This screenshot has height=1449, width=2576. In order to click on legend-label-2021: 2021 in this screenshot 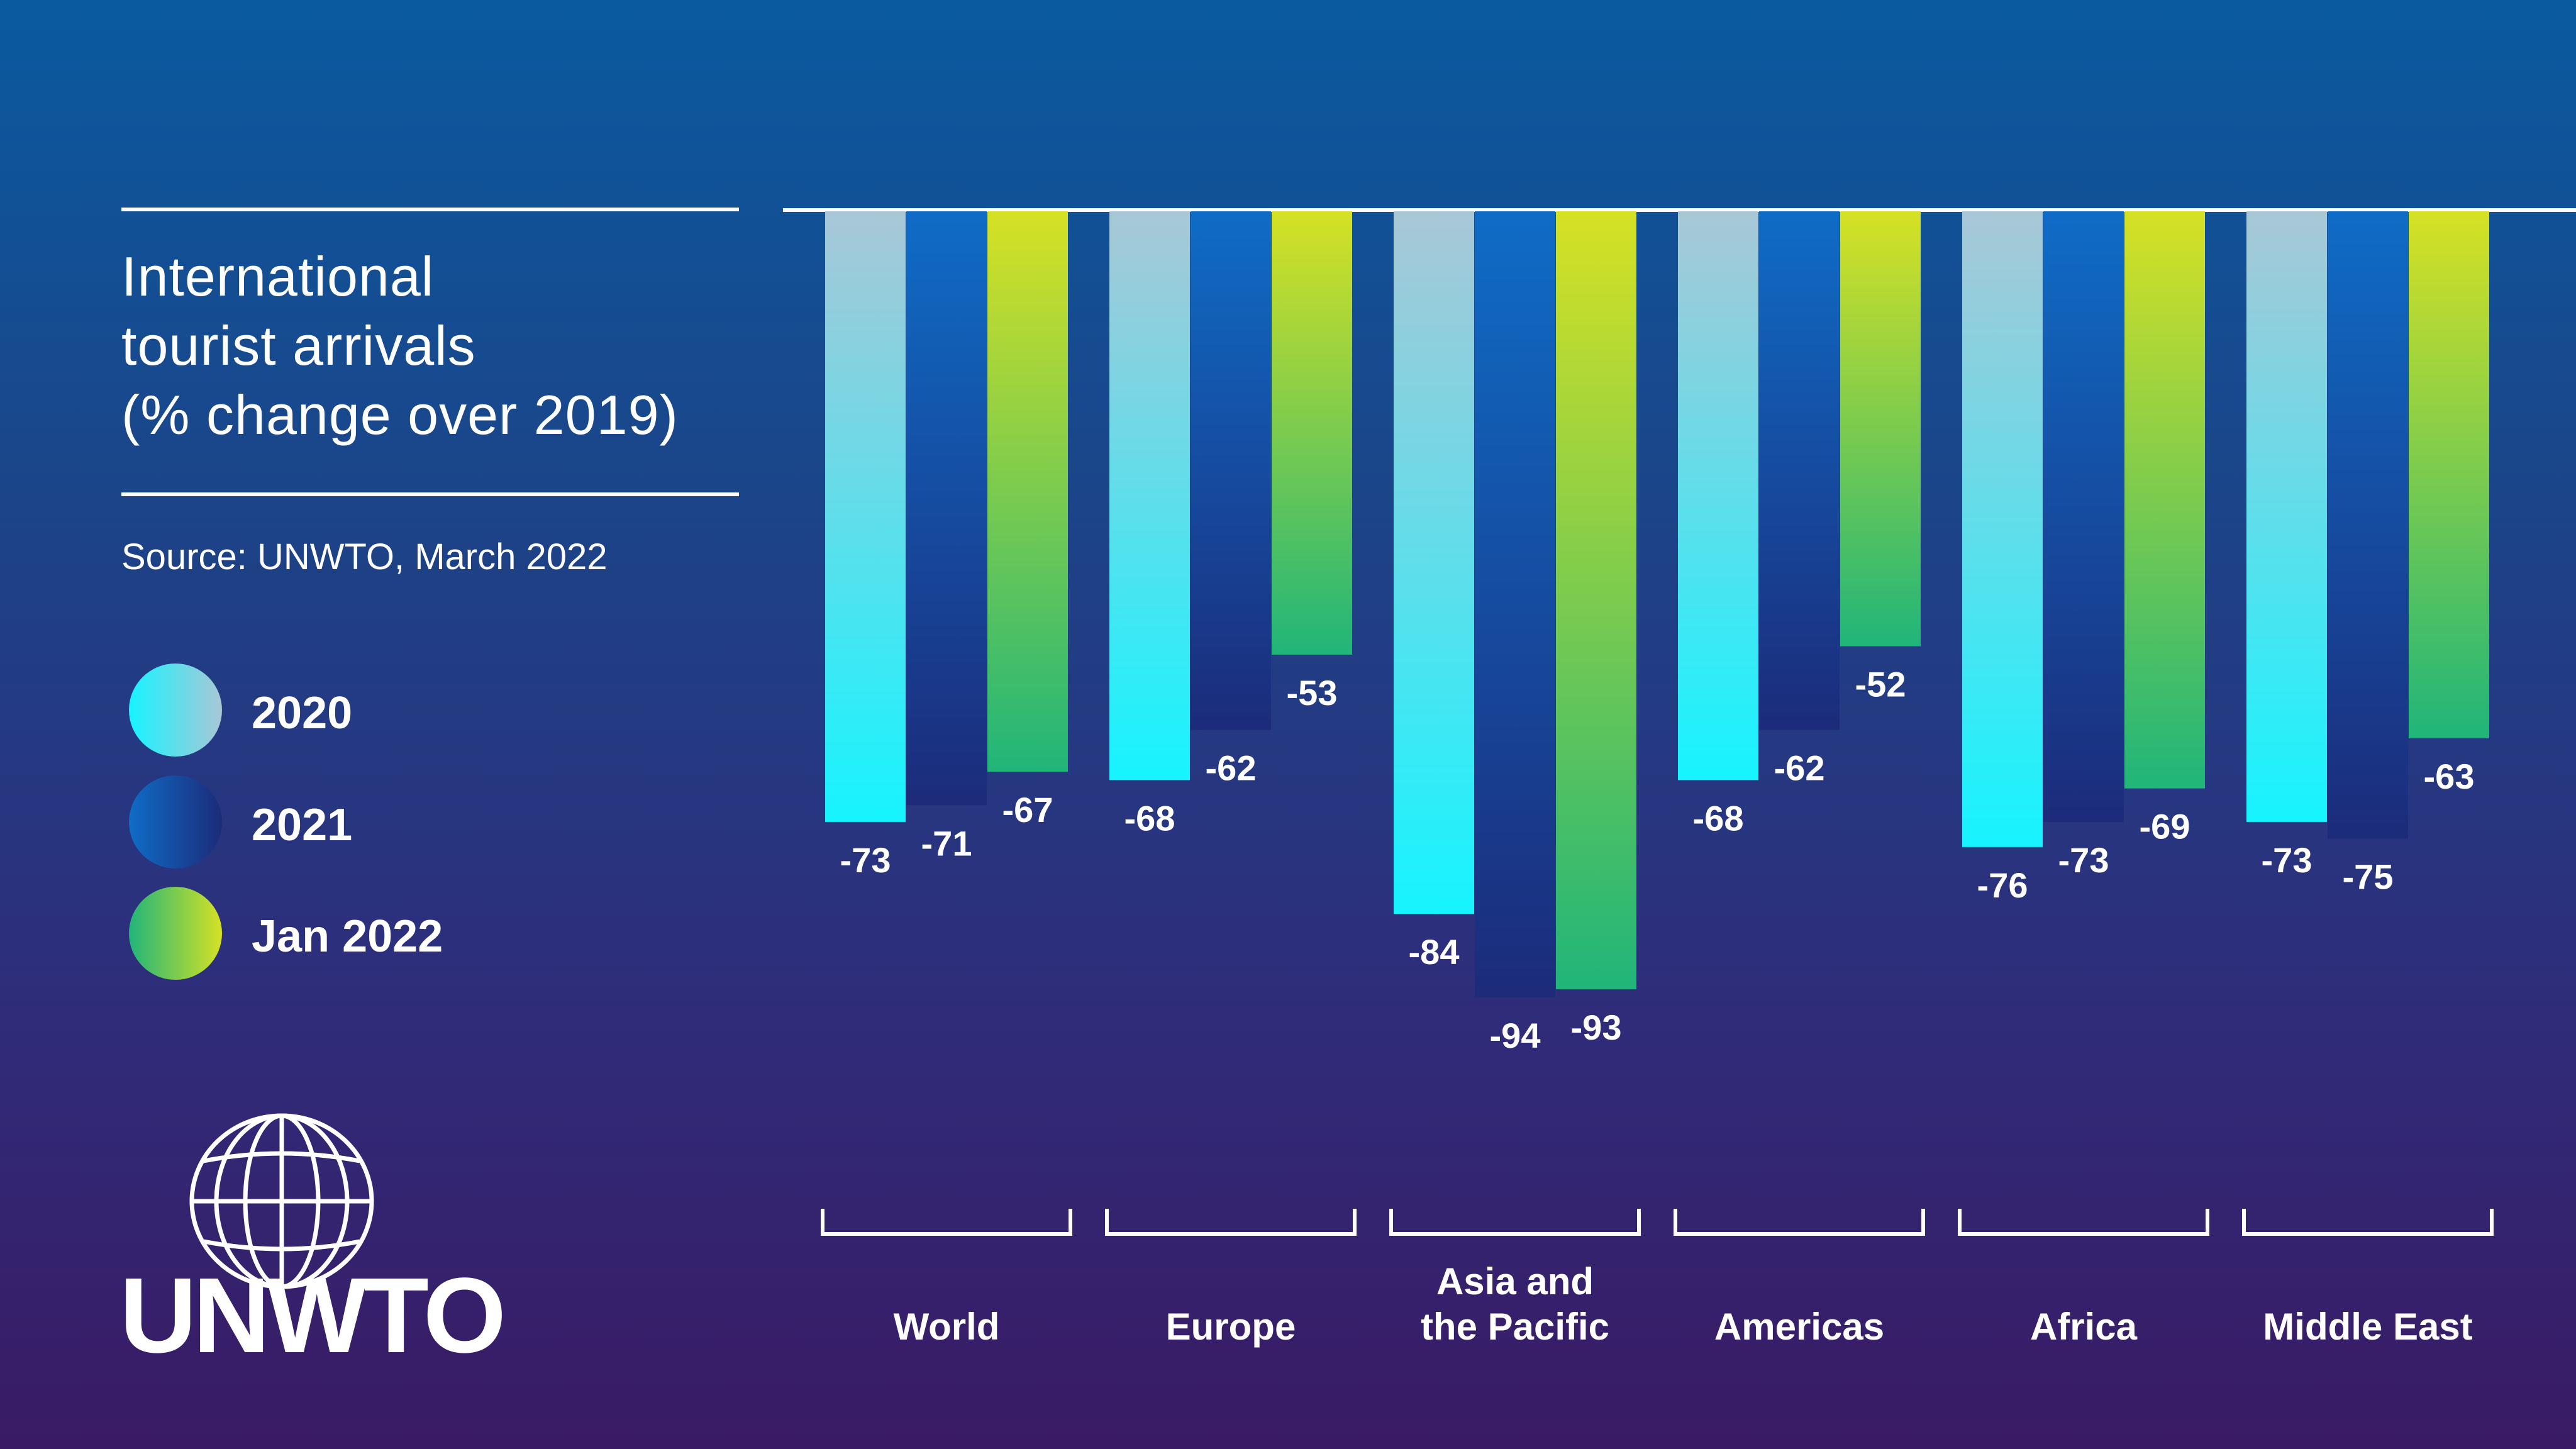, I will do `click(302, 825)`.